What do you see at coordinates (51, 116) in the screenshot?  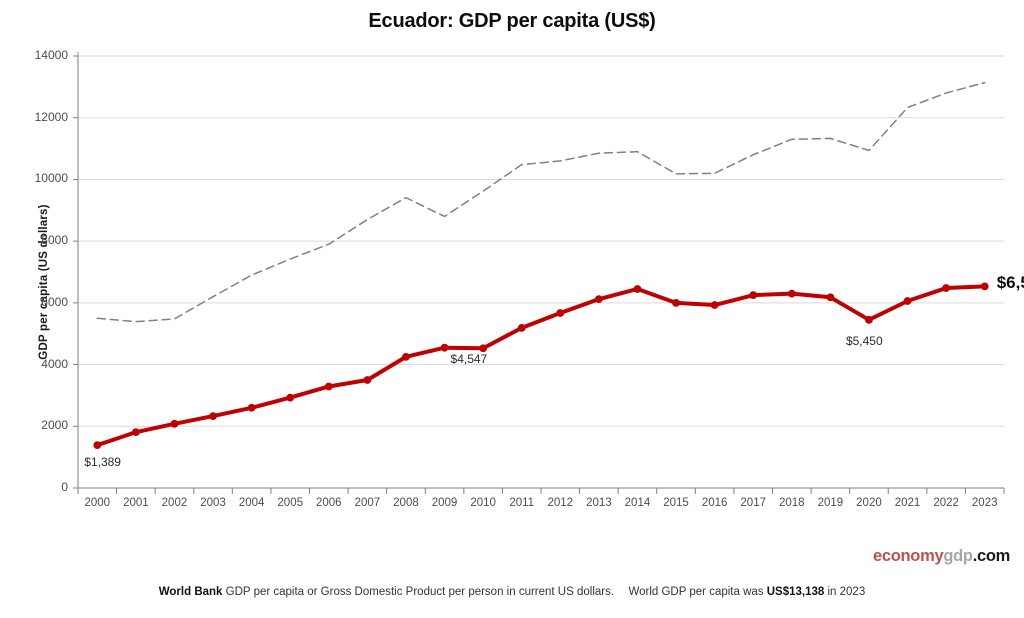 I see `y-tick-label: 12000` at bounding box center [51, 116].